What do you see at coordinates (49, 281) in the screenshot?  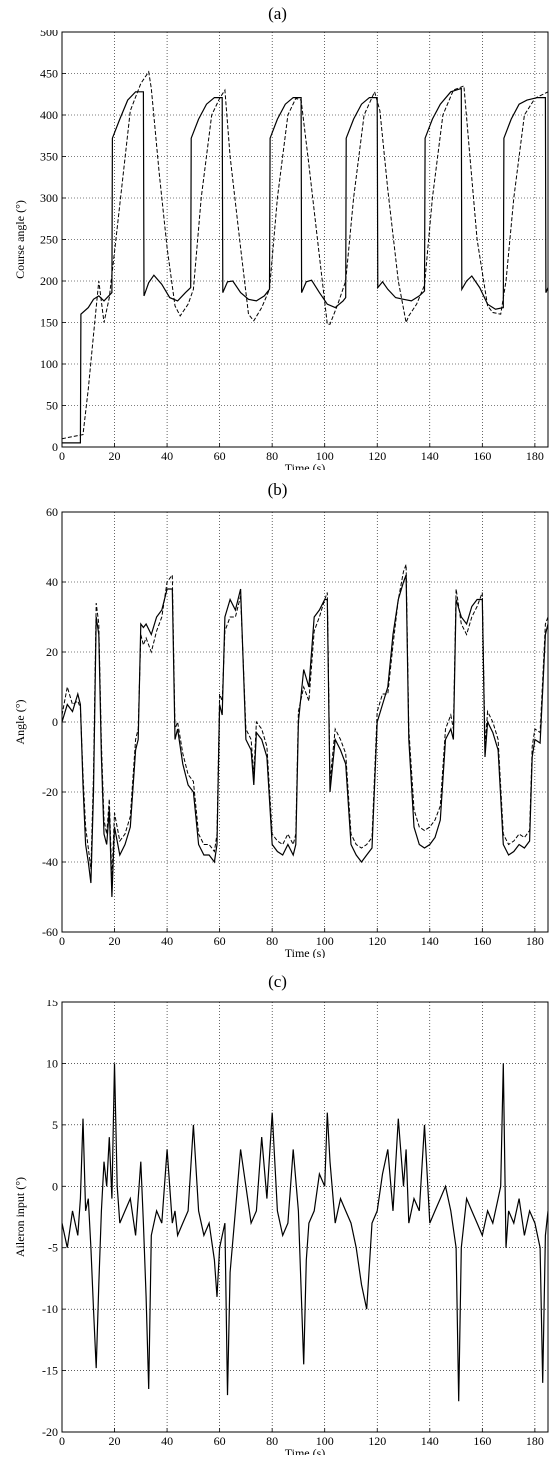 I see `y-tick-label: 200` at bounding box center [49, 281].